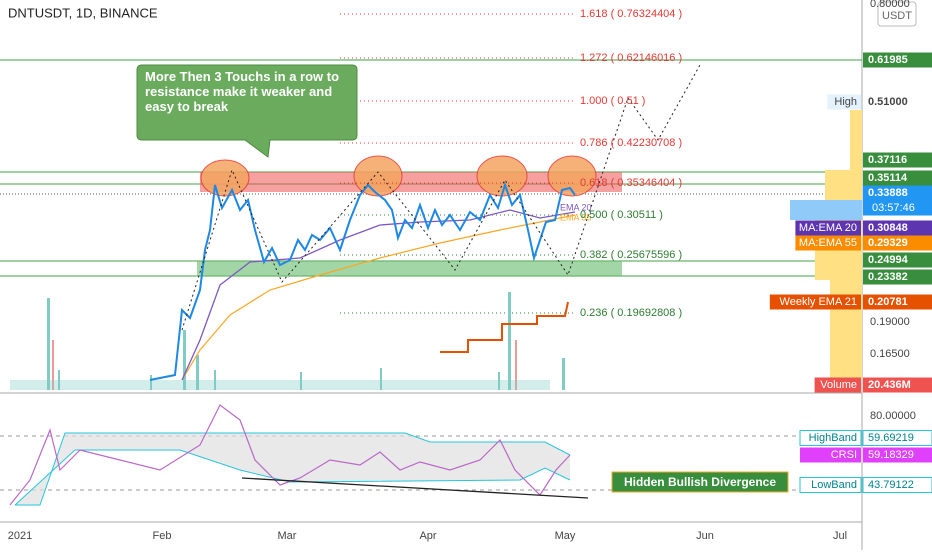 This screenshot has width=932, height=555. What do you see at coordinates (162, 536) in the screenshot?
I see `time-label: Feb` at bounding box center [162, 536].